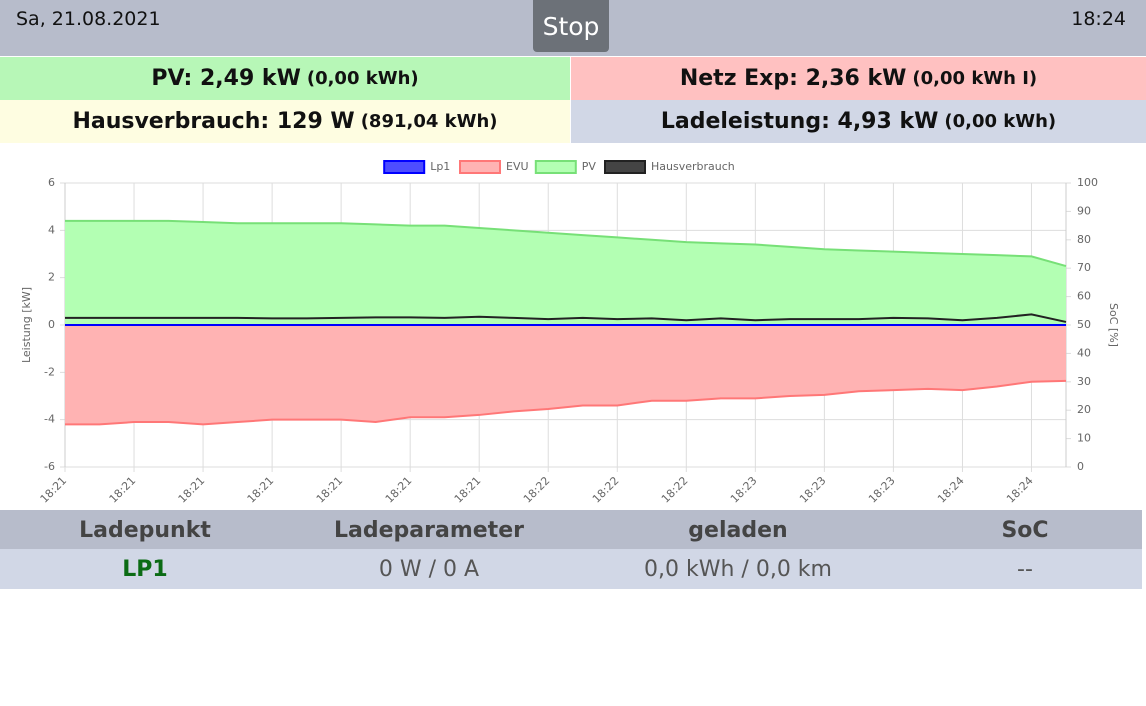 The image size is (1146, 706). I want to click on y-tick-label: -2, so click(49, 371).